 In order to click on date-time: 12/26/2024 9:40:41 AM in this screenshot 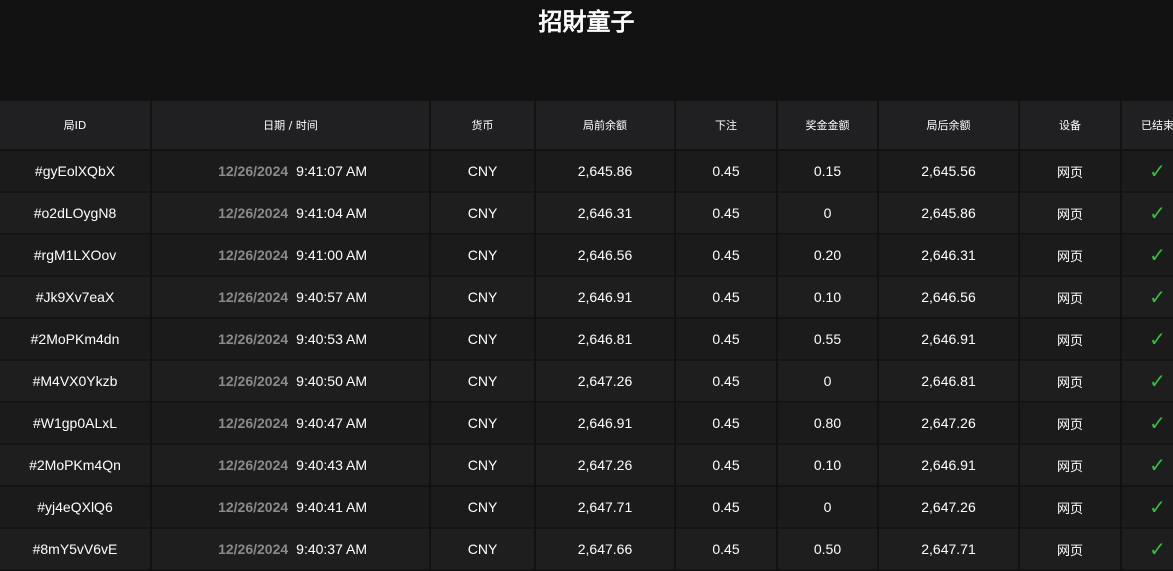, I will do `click(290, 508)`.